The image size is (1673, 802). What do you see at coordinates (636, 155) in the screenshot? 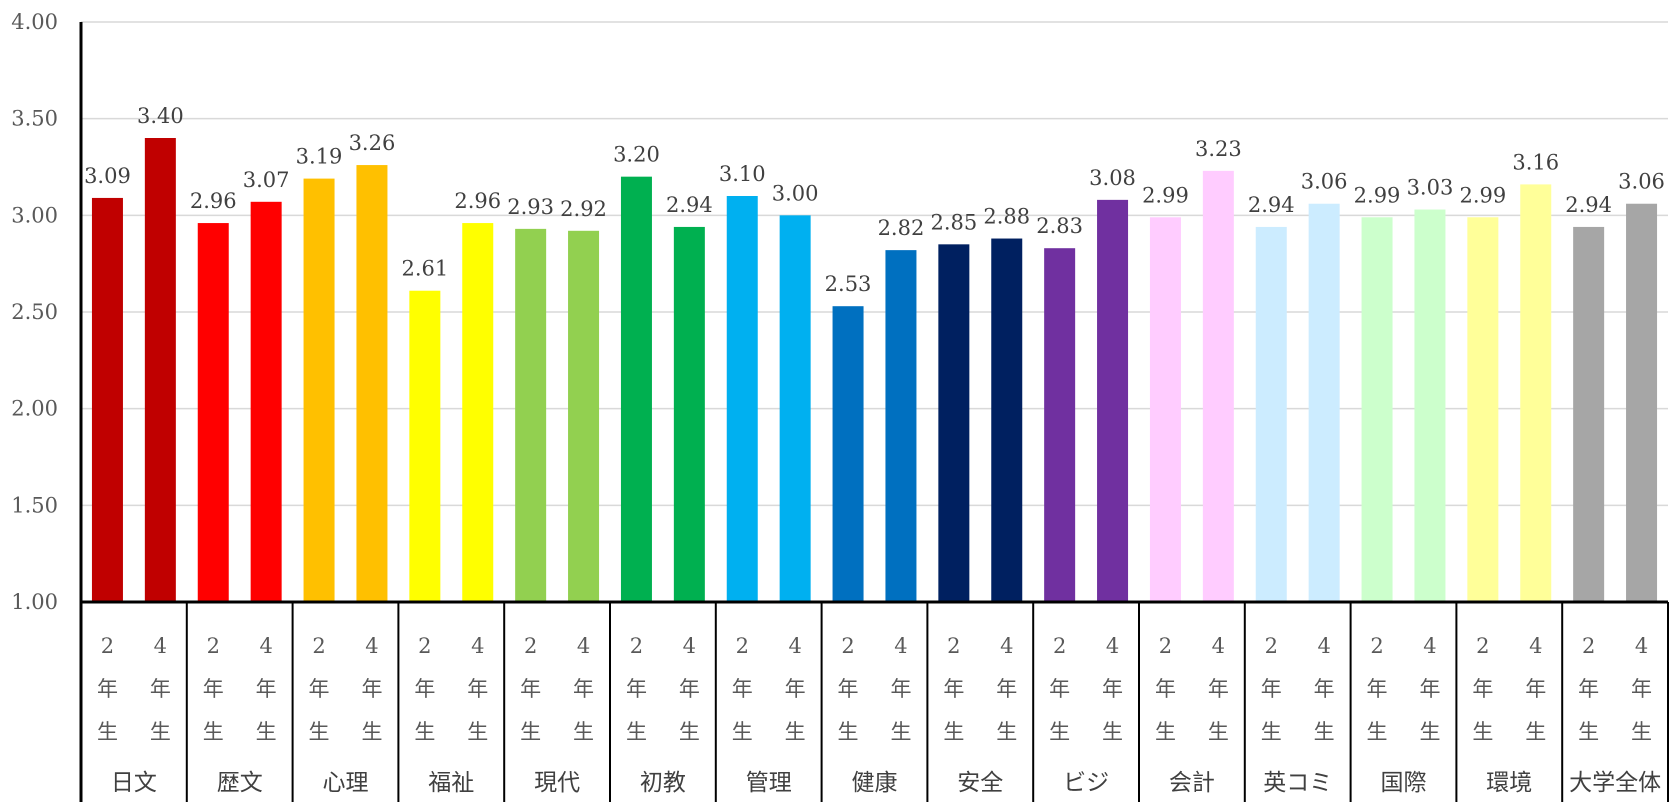
I see `data-label: 3.20` at bounding box center [636, 155].